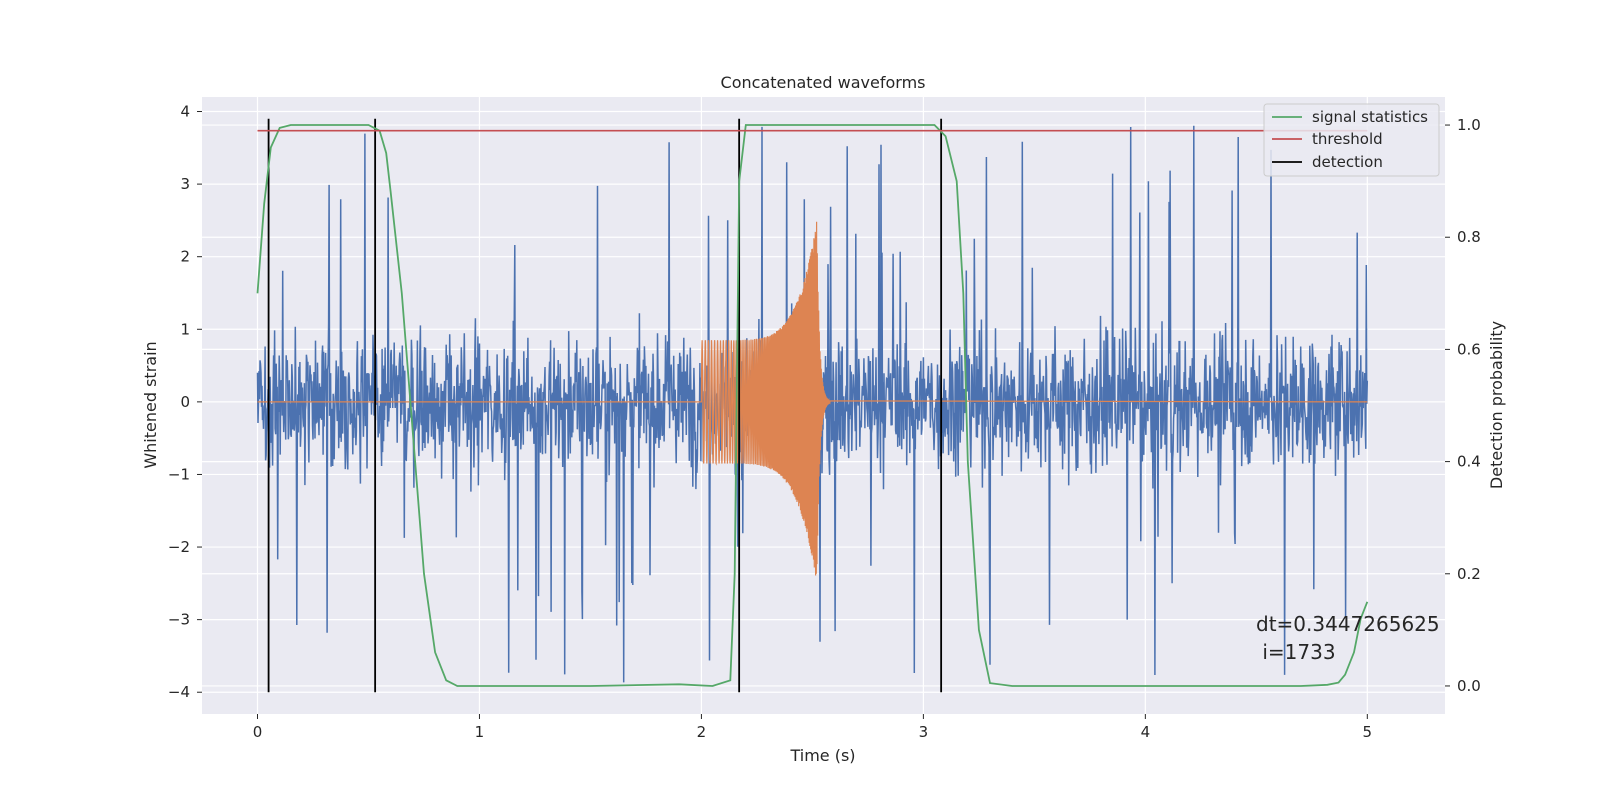 Image resolution: width=1600 pixels, height=800 pixels. Describe the element at coordinates (1469, 574) in the screenshot. I see `y2-tick-label: 0.2` at that location.